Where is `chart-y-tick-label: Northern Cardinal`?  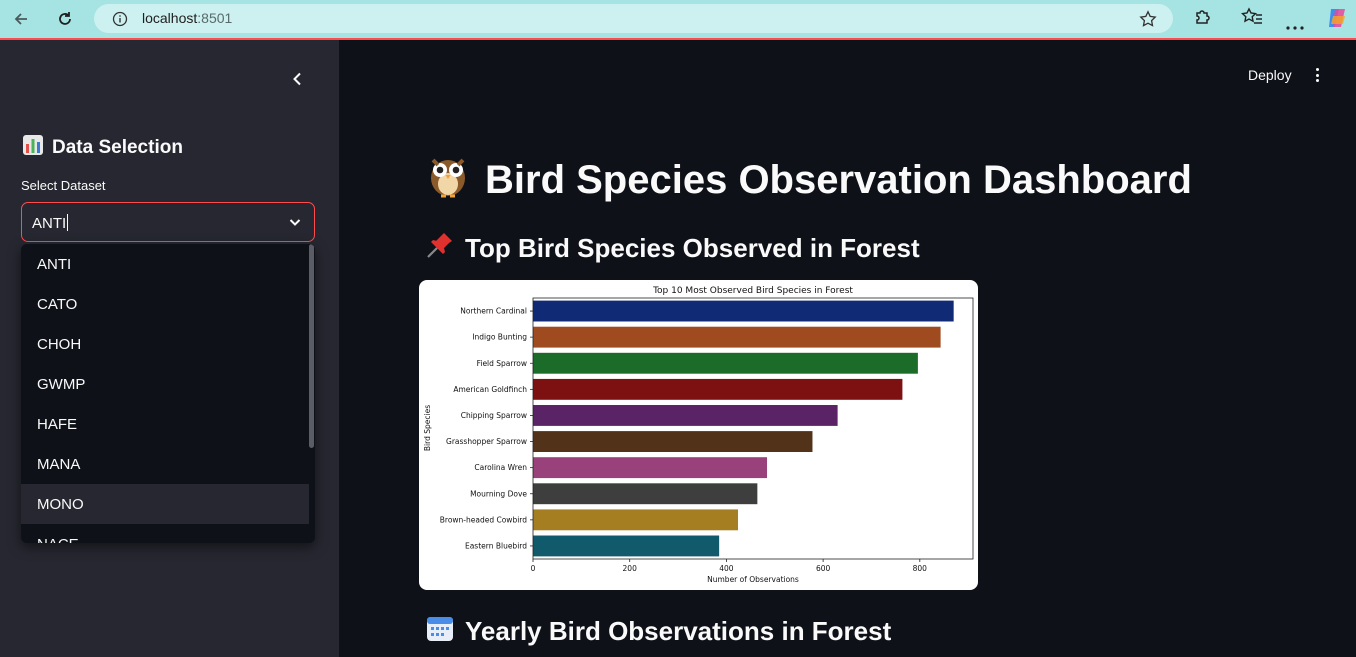 chart-y-tick-label: Northern Cardinal is located at coordinates (493, 311).